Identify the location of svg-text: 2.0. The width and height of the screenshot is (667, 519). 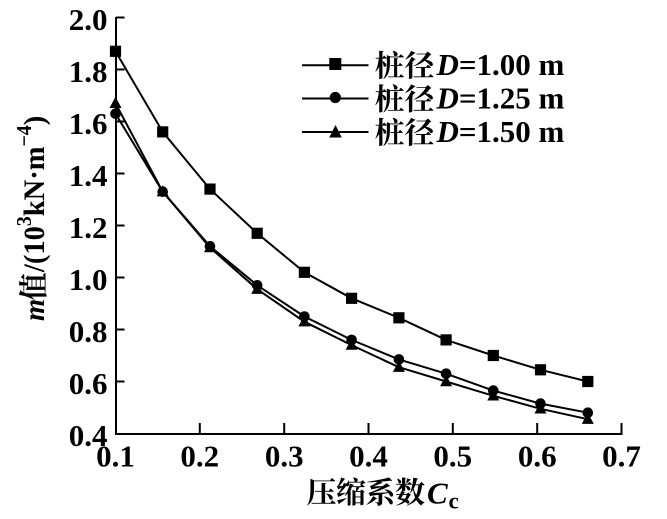
(88, 19).